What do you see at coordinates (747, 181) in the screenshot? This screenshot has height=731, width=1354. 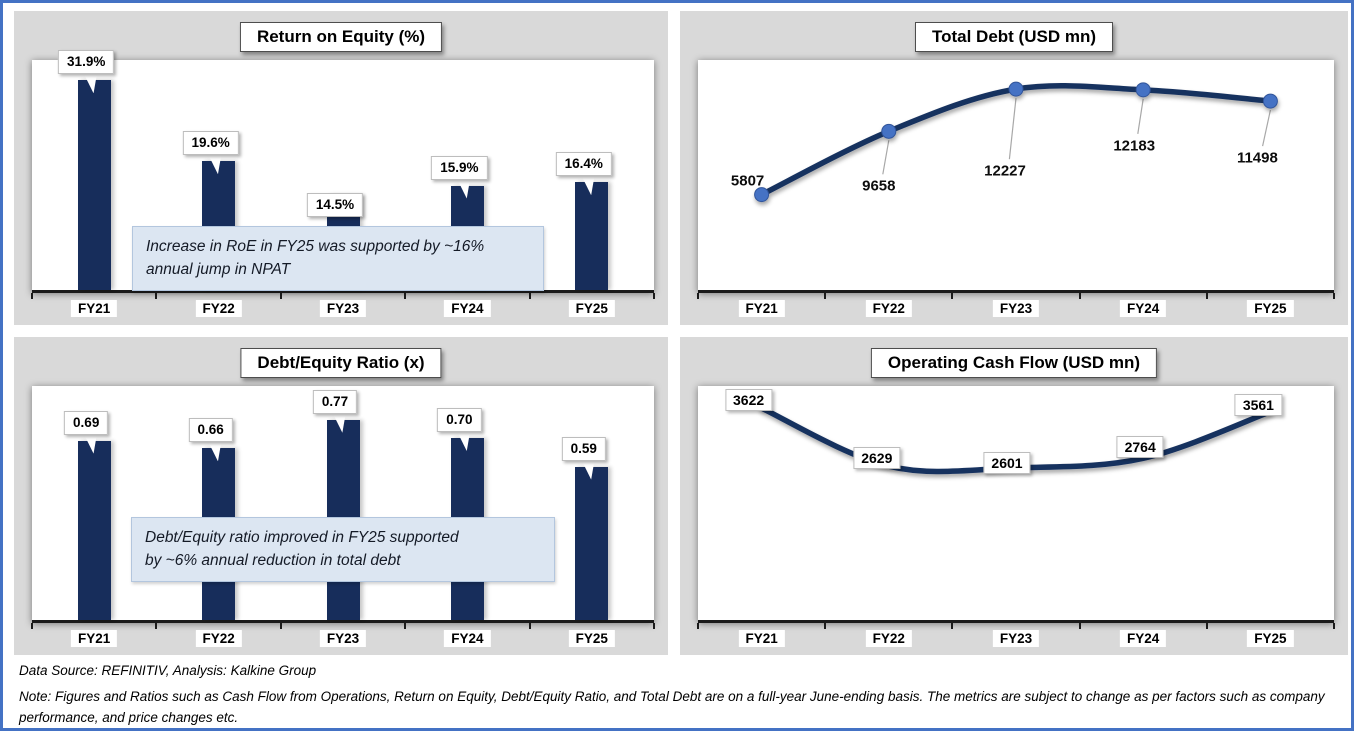 I see `data-label: 5807` at bounding box center [747, 181].